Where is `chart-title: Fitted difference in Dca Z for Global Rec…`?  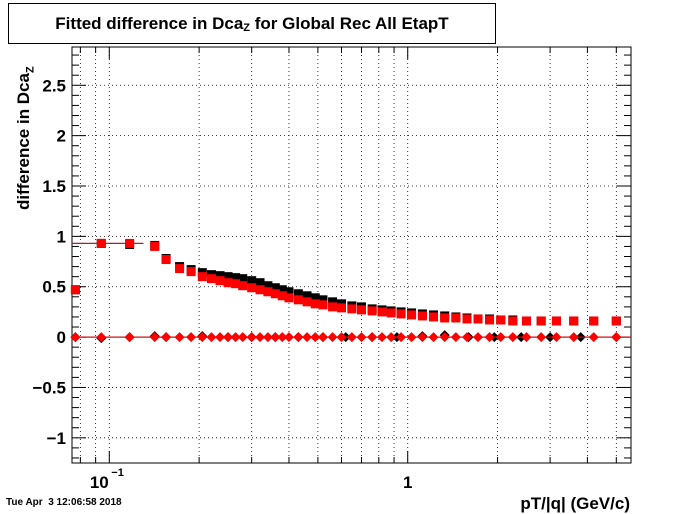
chart-title: Fitted difference in Dca Z for Global Rec… is located at coordinates (252, 23).